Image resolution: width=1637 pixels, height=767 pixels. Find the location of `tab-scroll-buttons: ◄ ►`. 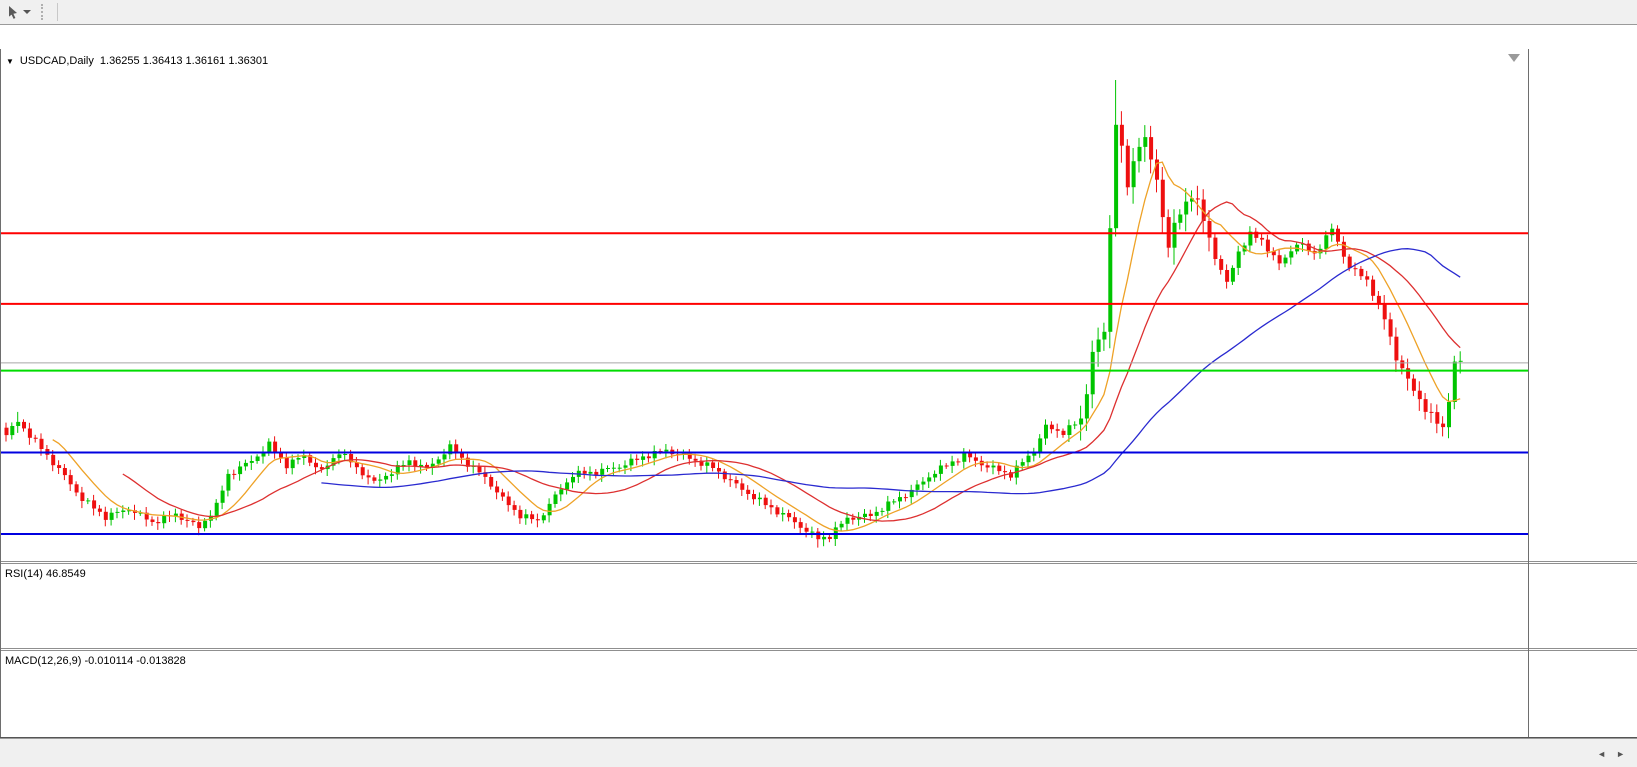

tab-scroll-buttons: ◄ ► is located at coordinates (1617, 758).